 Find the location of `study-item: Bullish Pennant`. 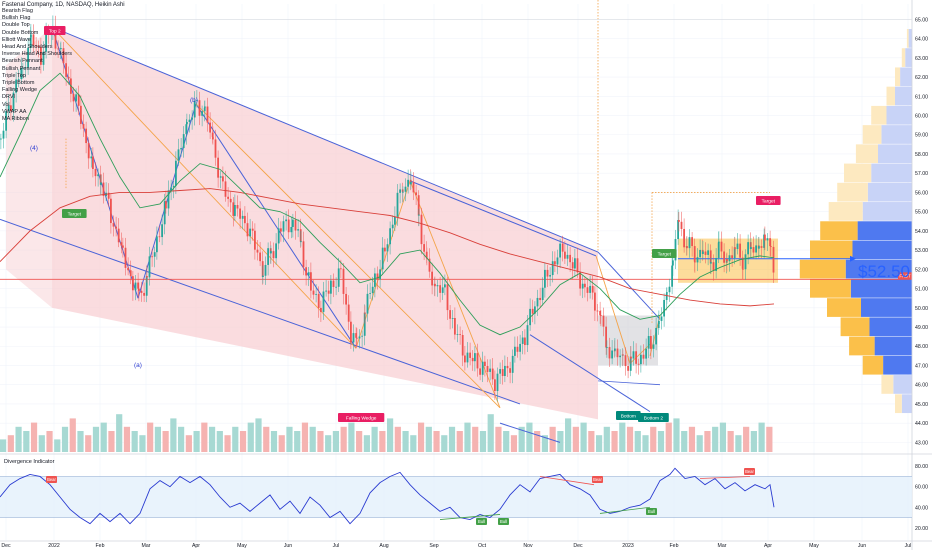

study-item: Bullish Pennant is located at coordinates (21, 68).